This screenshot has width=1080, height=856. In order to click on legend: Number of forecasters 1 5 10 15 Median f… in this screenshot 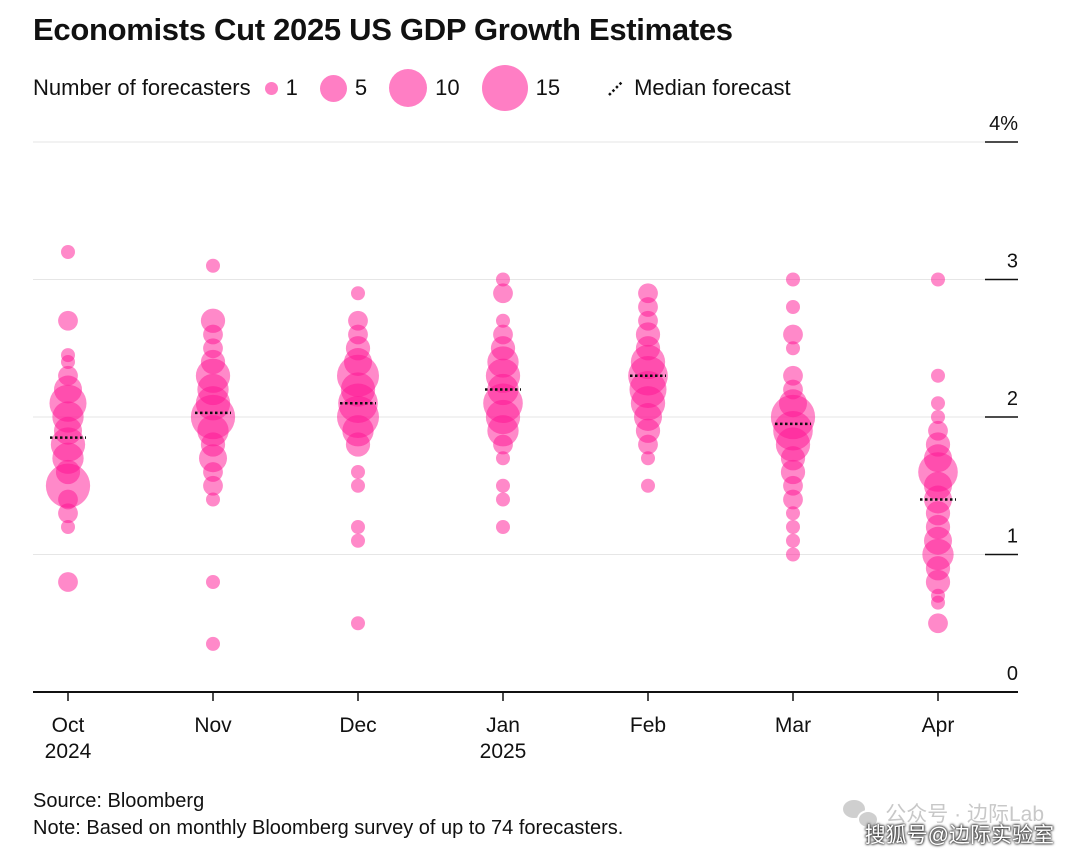, I will do `click(412, 88)`.